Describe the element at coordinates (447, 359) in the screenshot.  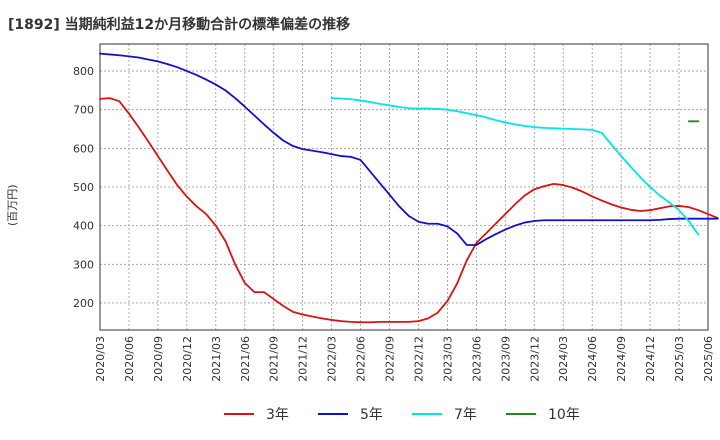
I see `x-tick-label: 2023/03` at that location.